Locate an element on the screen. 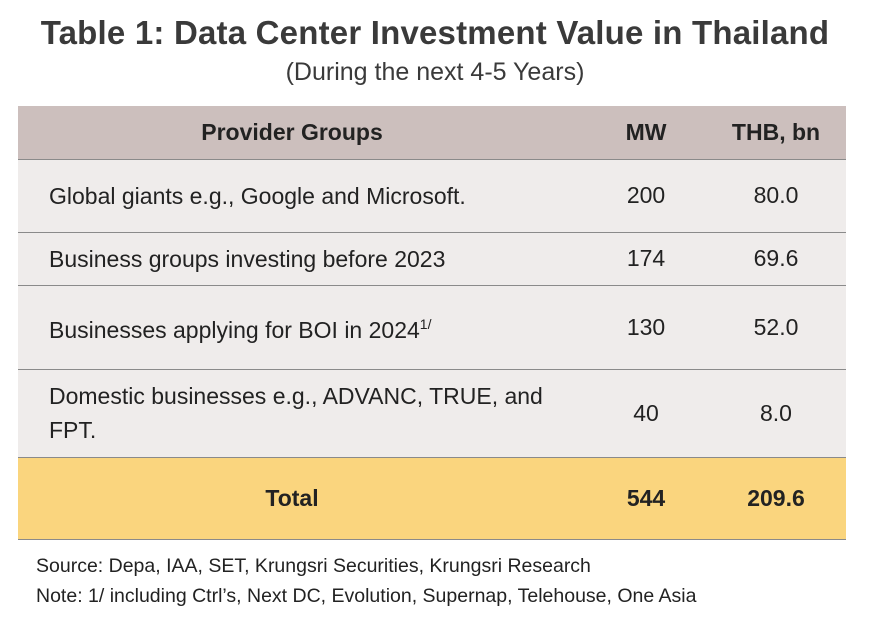 This screenshot has height=629, width=870. provider-group-cell: Businesses applying for BOI in 20241/ is located at coordinates (302, 327).